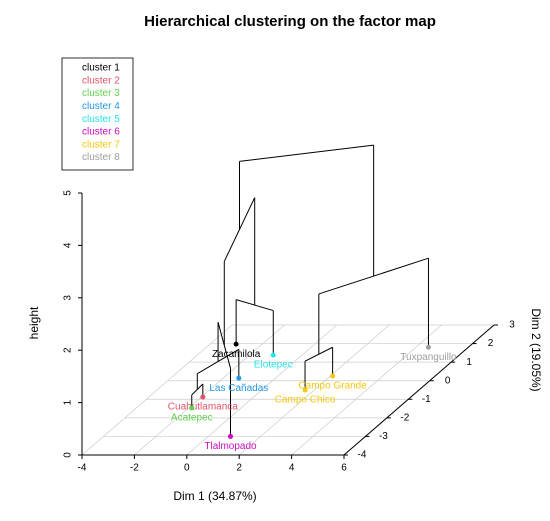  Describe the element at coordinates (68, 193) in the screenshot. I see `z-tick-label: 5` at that location.